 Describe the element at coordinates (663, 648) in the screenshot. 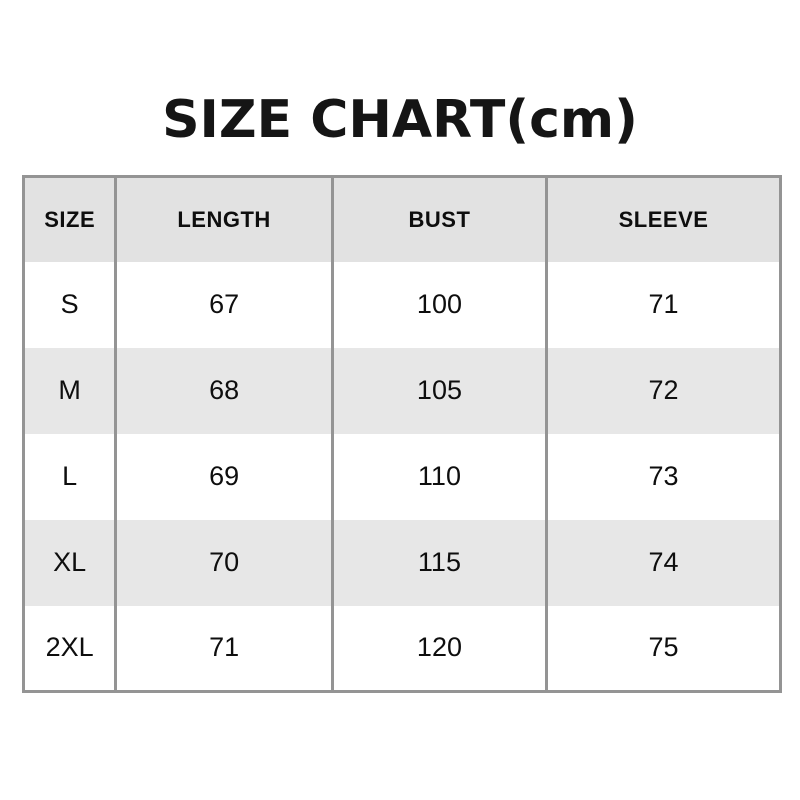

I see `sleeve-value: 75` at that location.